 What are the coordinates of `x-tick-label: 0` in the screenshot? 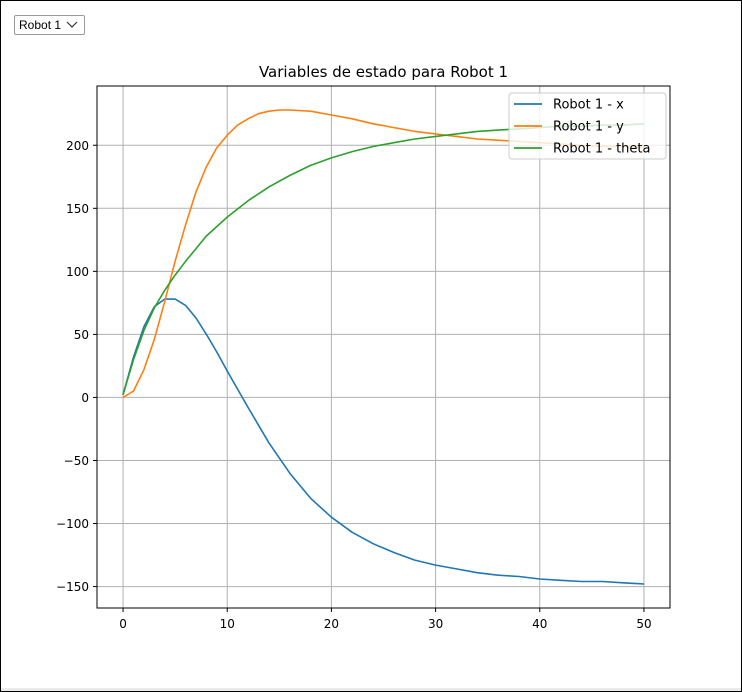 It's located at (123, 624).